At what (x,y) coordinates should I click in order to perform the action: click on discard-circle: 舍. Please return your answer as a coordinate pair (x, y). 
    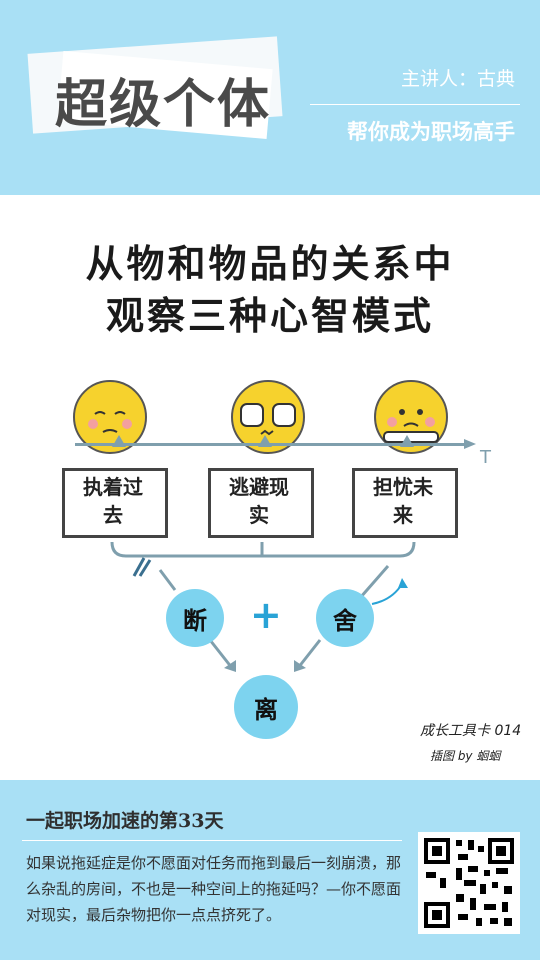
    Looking at the image, I should click on (345, 618).